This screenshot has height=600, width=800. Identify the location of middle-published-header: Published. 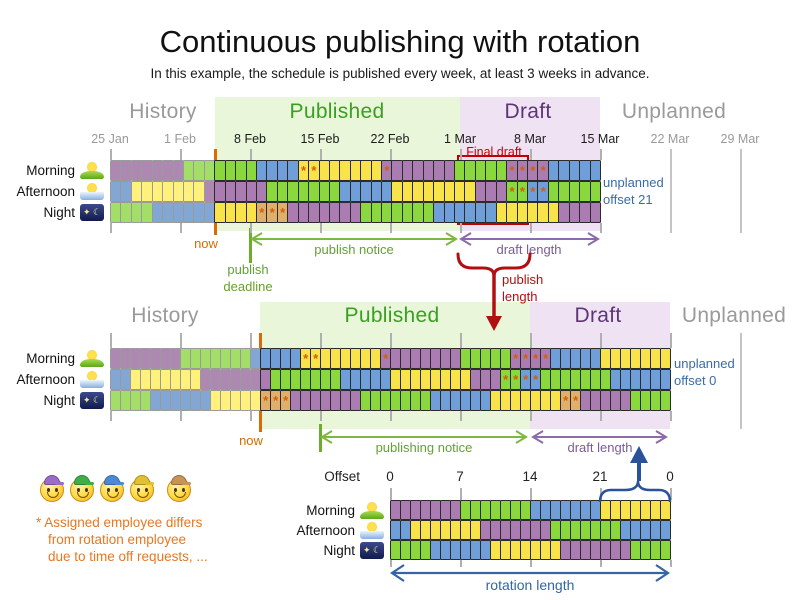
(392, 315).